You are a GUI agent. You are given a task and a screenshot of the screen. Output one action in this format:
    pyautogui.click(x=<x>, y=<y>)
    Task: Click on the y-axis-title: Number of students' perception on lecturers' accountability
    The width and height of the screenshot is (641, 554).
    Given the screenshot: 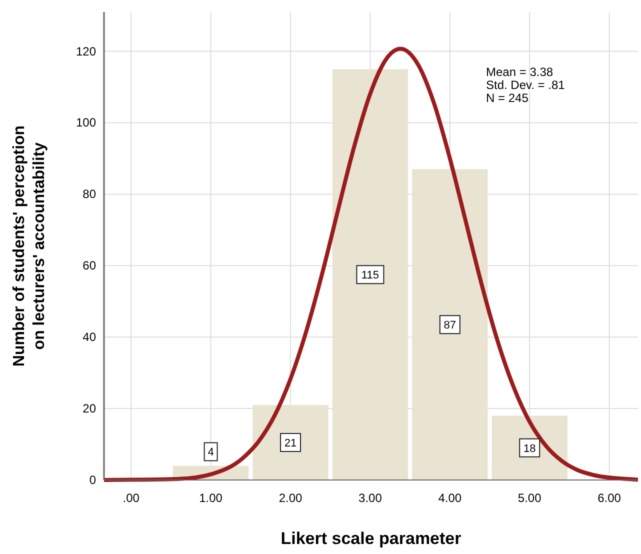 What is the action you would take?
    pyautogui.click(x=29, y=246)
    